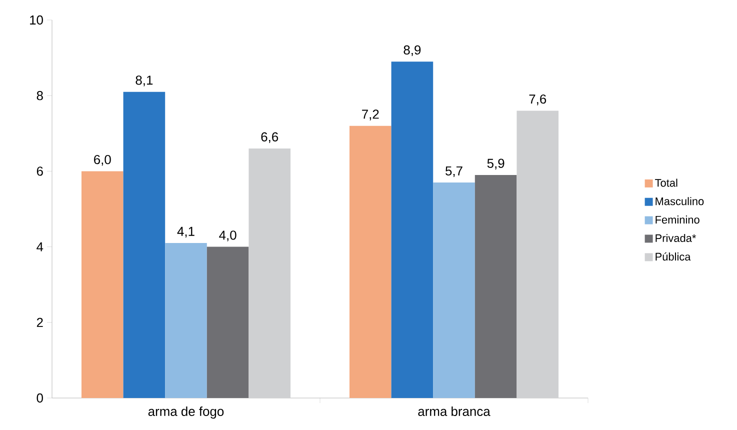 The image size is (737, 430). I want to click on data-label: 4,0, so click(227, 236).